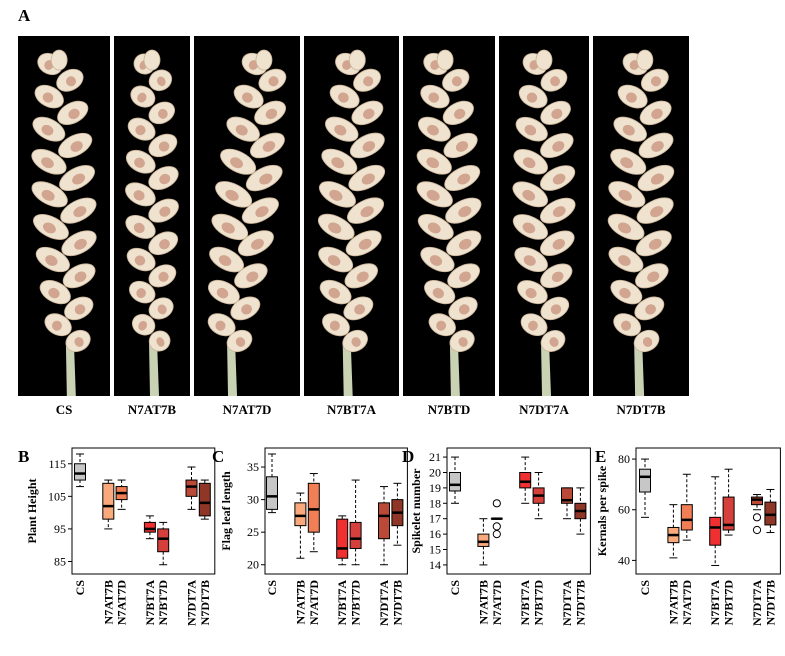  What do you see at coordinates (496, 526) in the screenshot?
I see `outlier-point` at bounding box center [496, 526].